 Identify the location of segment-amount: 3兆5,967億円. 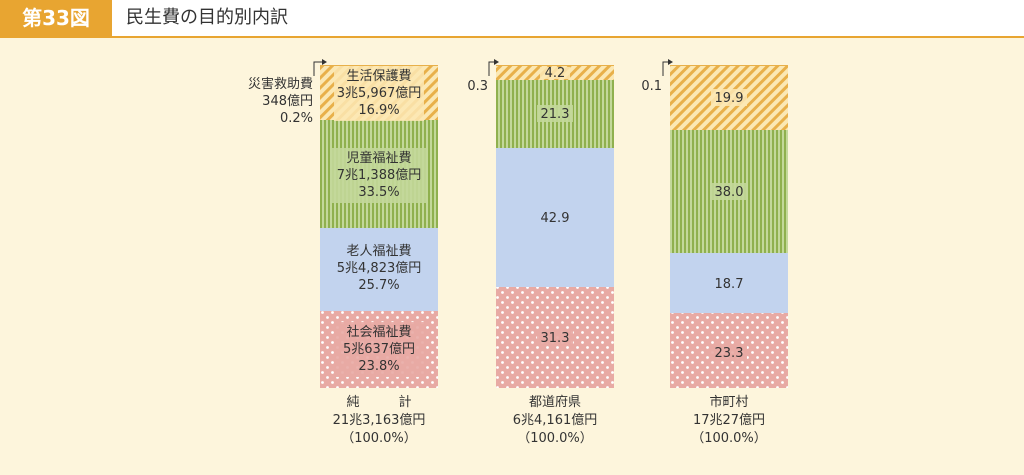
(379, 93).